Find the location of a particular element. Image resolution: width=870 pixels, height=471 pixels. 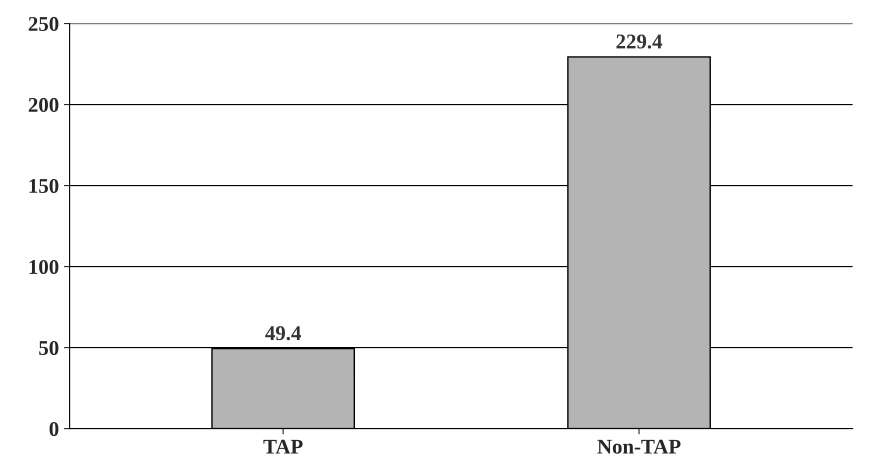

y-tick-label: 100 is located at coordinates (44, 267).